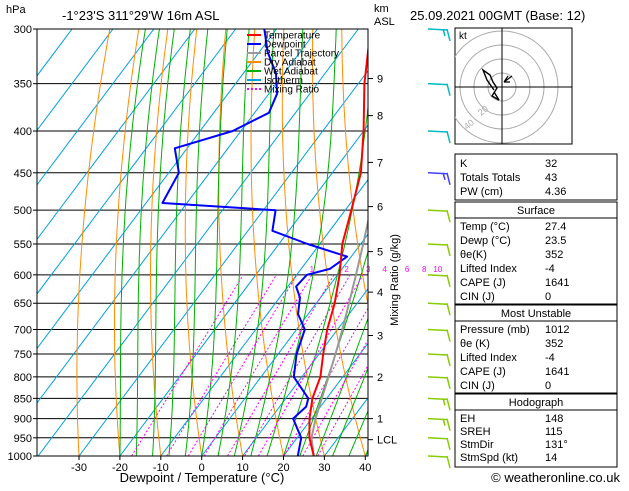 The height and width of the screenshot is (491, 629). Describe the element at coordinates (23, 276) in the screenshot. I see `pressure-tick-label: 600` at that location.